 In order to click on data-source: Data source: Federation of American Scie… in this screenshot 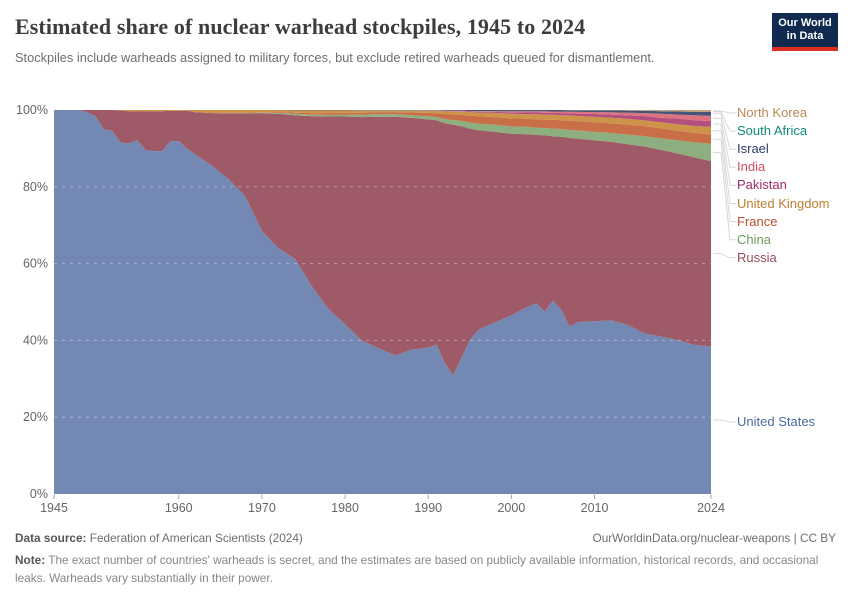, I will do `click(159, 538)`.